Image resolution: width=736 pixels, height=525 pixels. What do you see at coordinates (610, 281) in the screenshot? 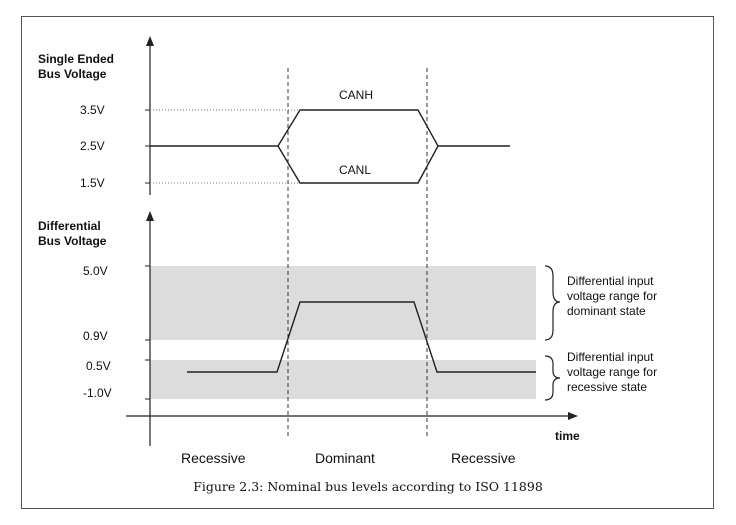
I see `dominant-annotation-line1: Differential input` at bounding box center [610, 281].